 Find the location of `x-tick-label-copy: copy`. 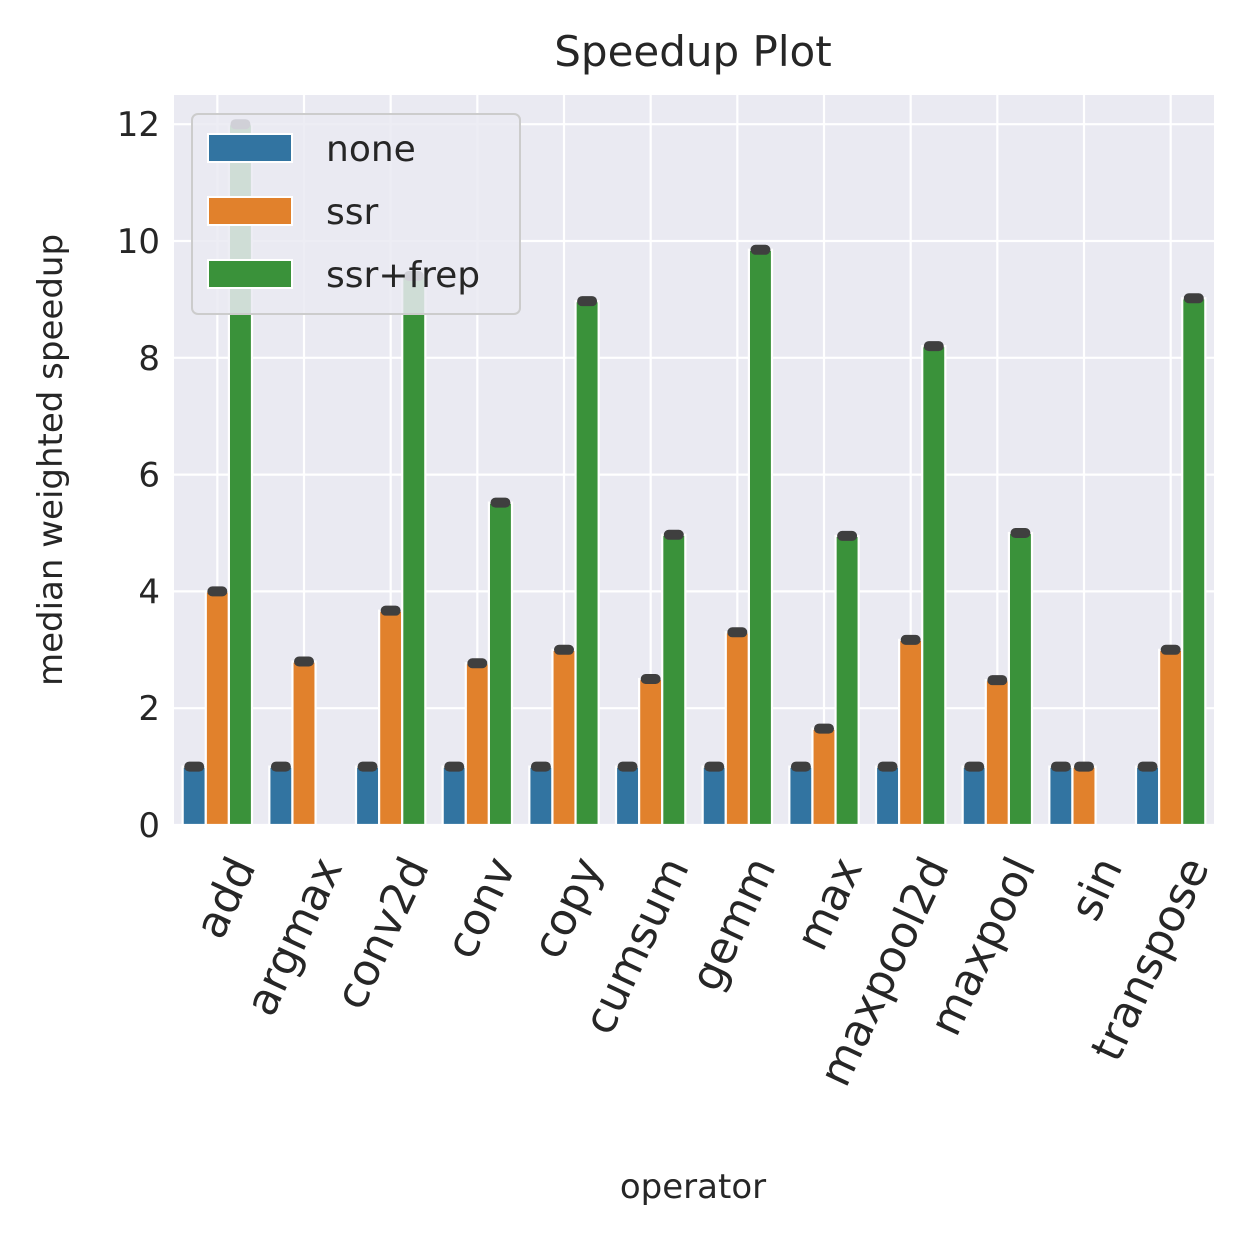

x-tick-label-copy: copy is located at coordinates (567, 908).